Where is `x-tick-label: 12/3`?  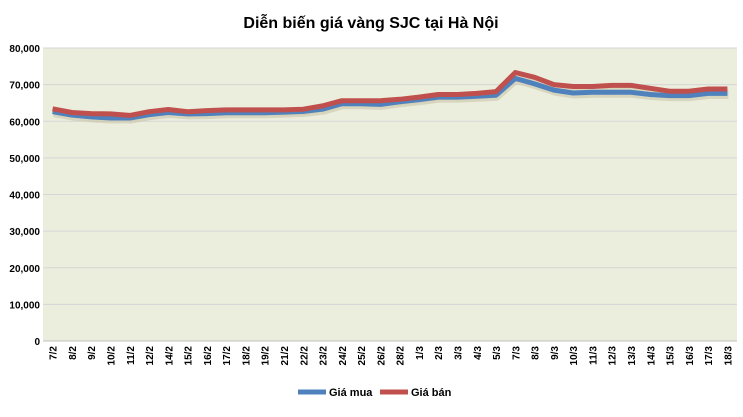 x-tick-label: 12/3 is located at coordinates (613, 356).